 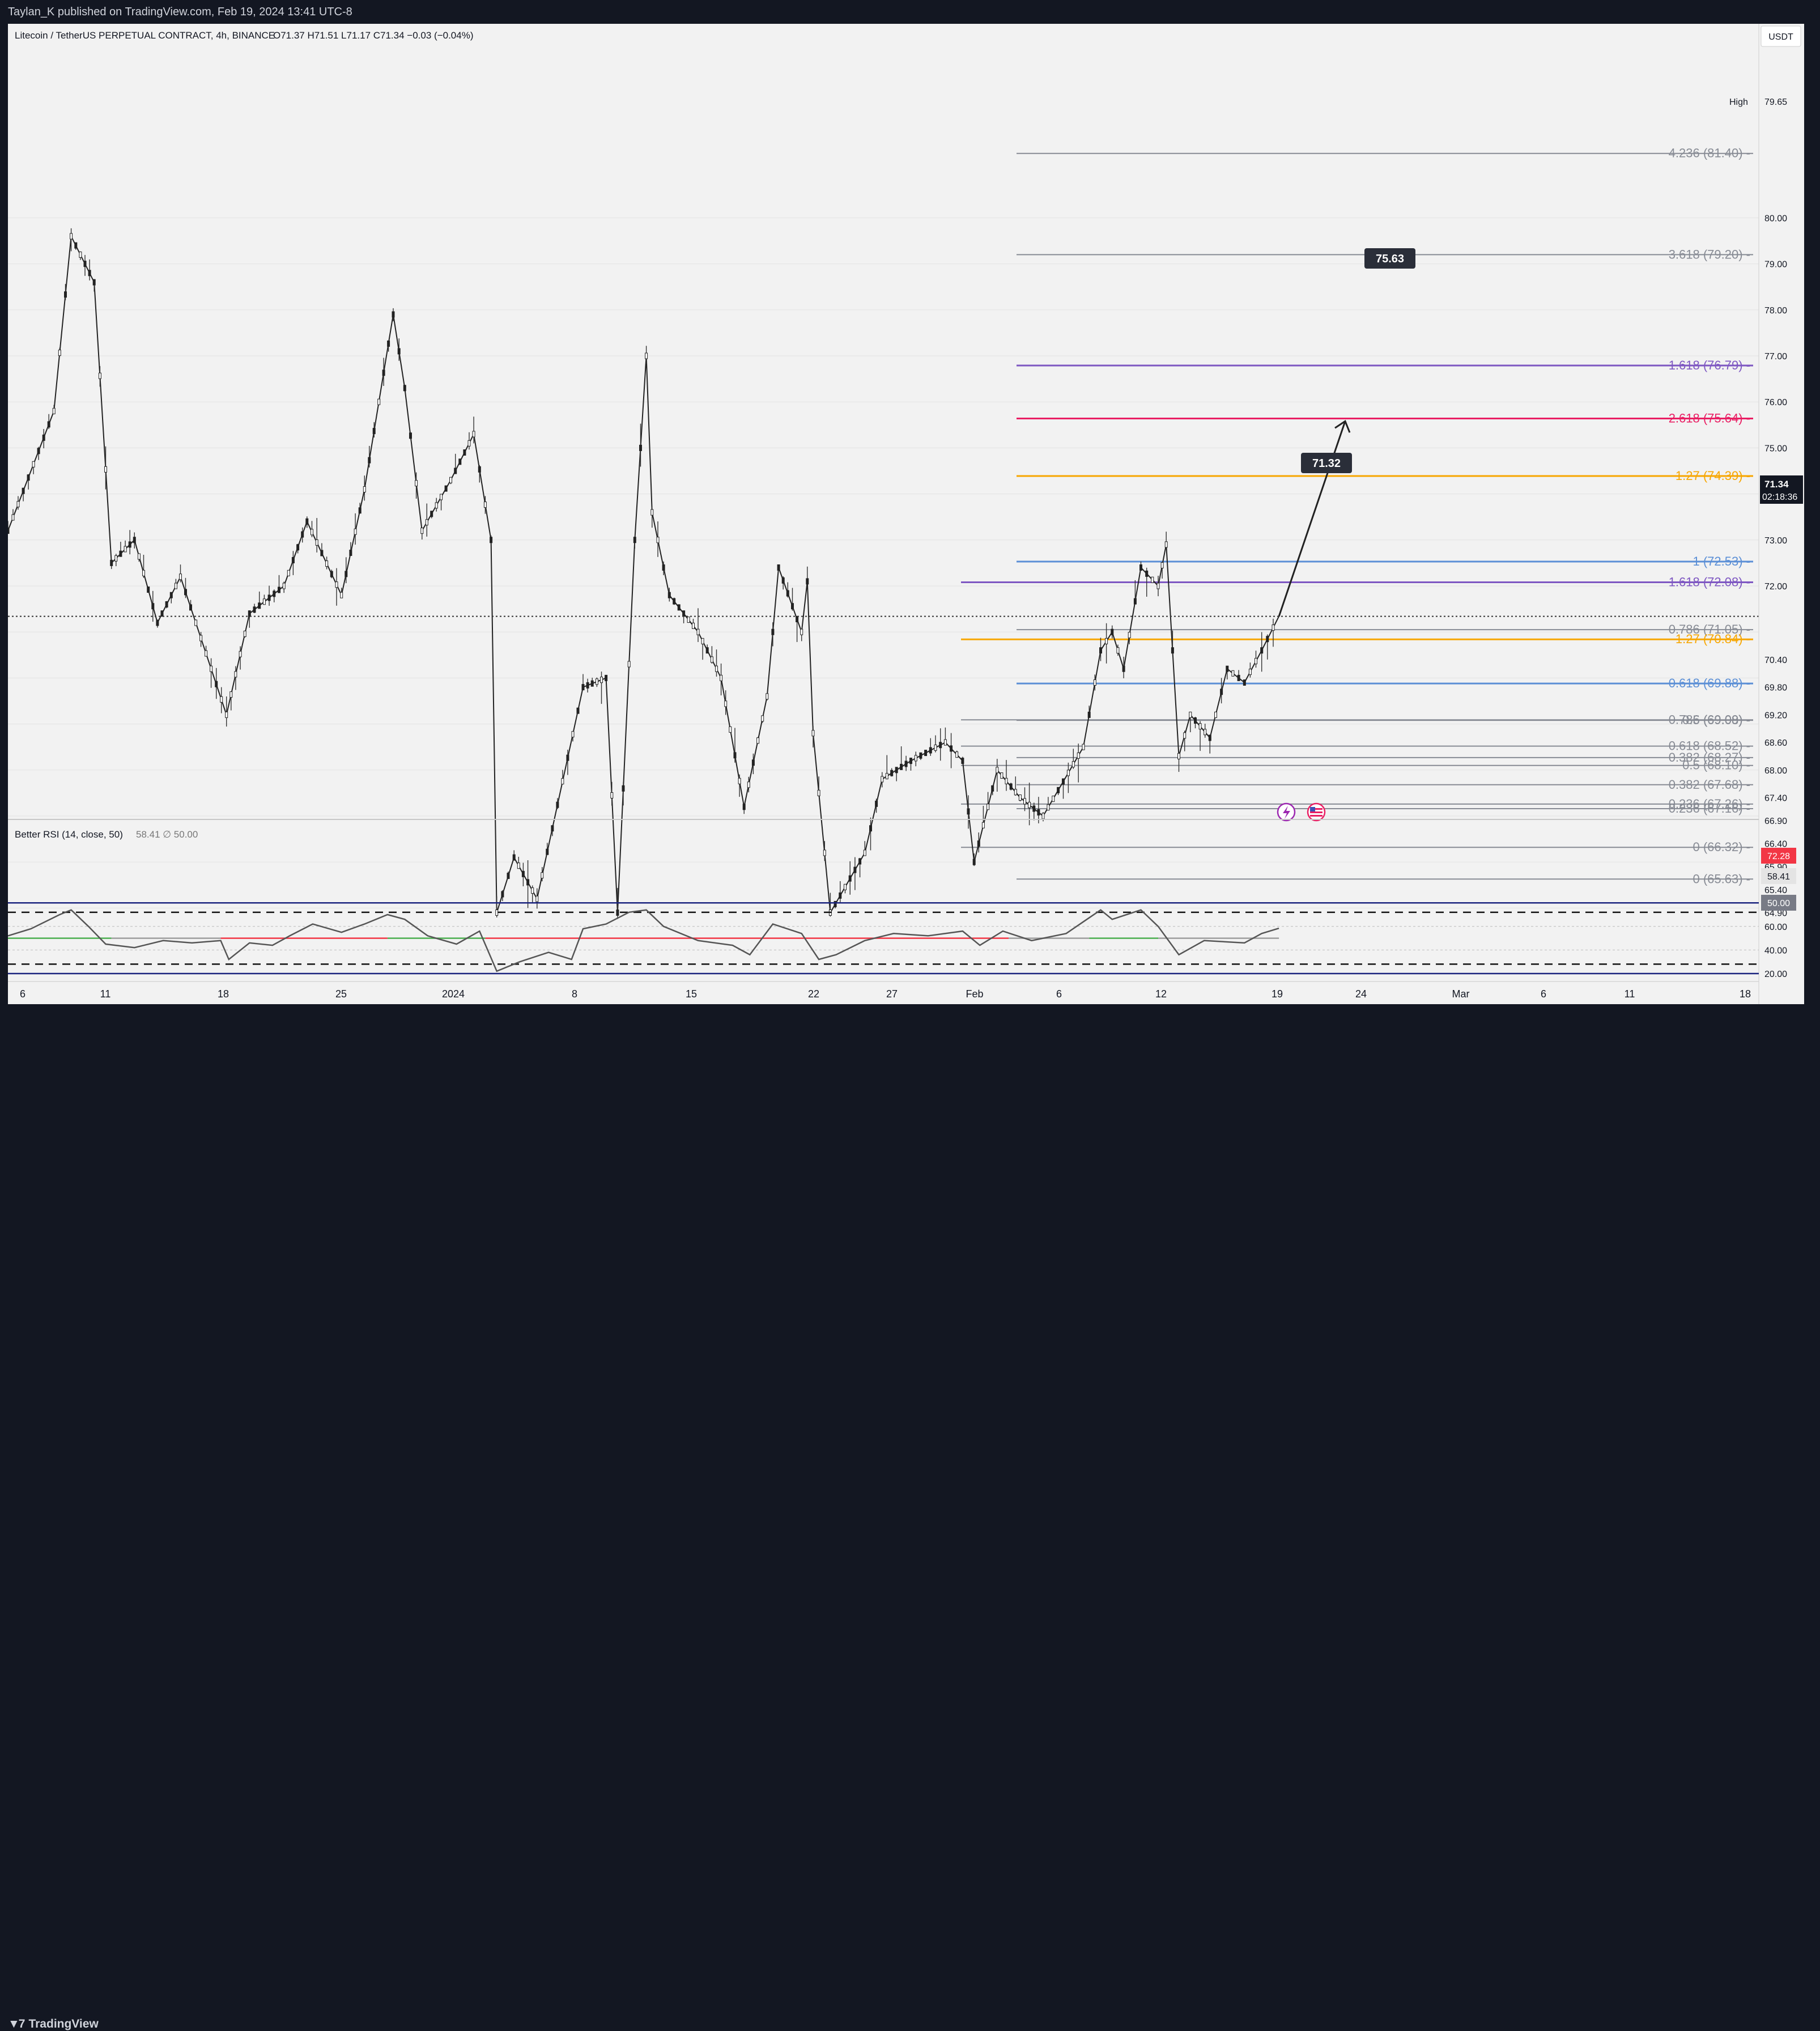 I want to click on price-tick: 68.00, so click(x=1776, y=771).